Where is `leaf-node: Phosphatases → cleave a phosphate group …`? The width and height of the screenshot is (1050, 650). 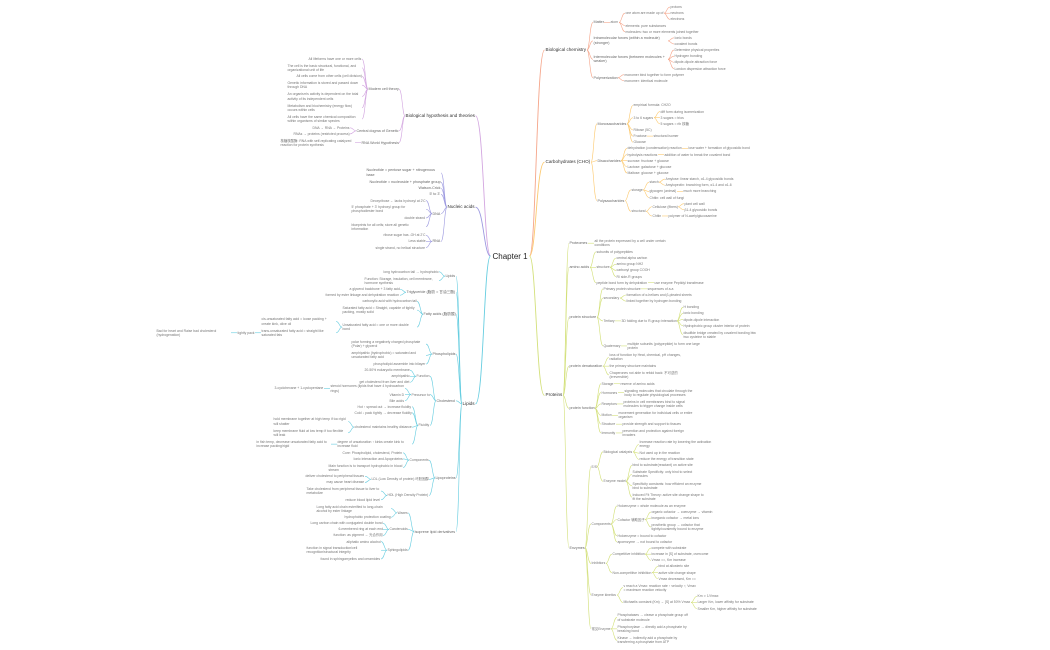 leaf-node: Phosphatases → cleave a phosphate group … is located at coordinates (652, 617).